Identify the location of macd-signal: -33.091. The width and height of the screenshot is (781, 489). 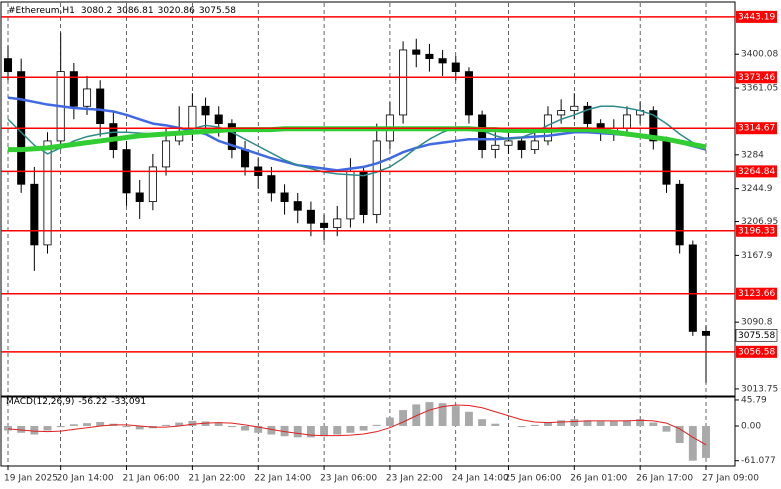
(128, 402).